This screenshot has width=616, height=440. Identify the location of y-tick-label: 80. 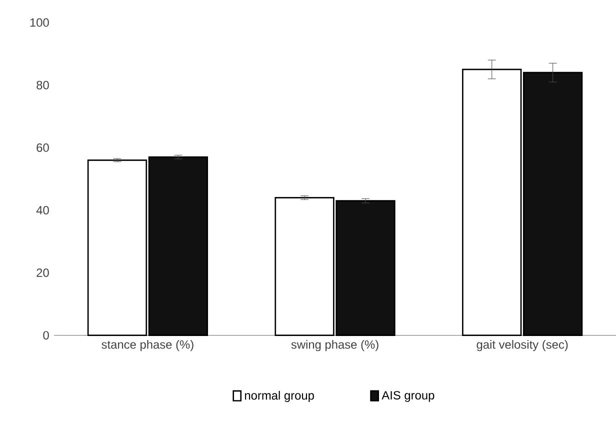
(42, 85).